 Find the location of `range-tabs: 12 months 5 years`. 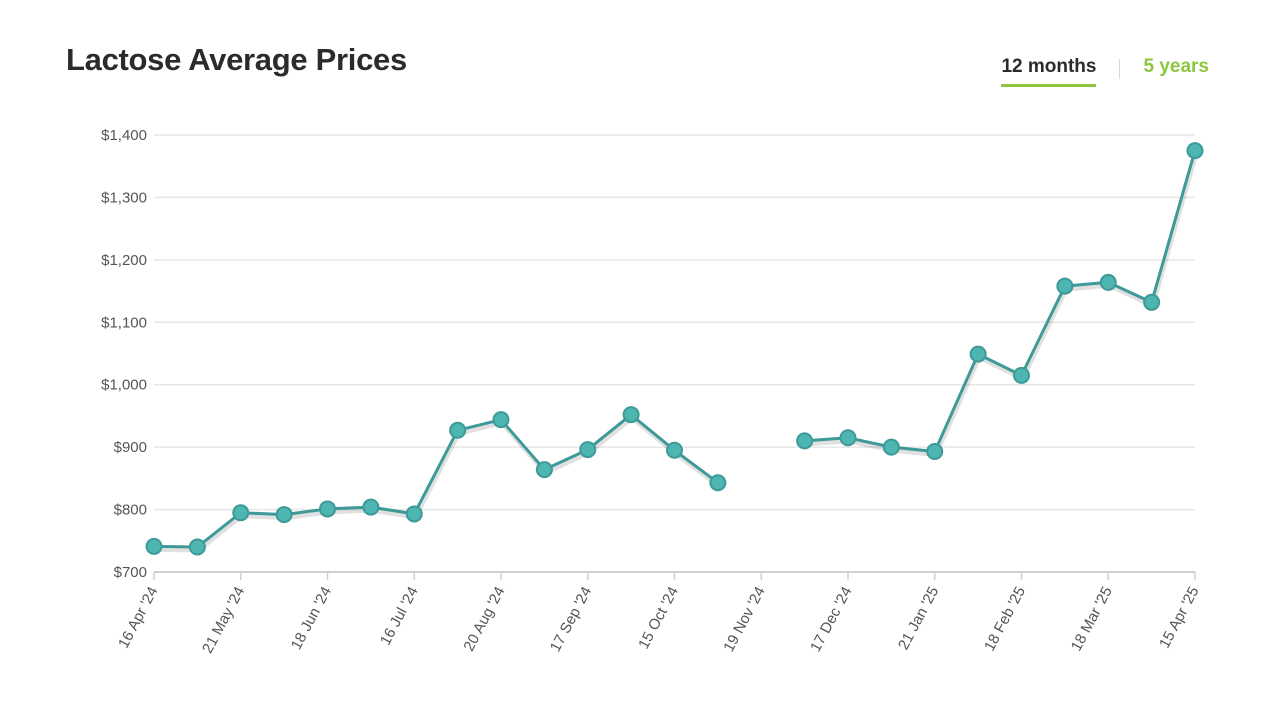

range-tabs: 12 months 5 years is located at coordinates (1105, 71).